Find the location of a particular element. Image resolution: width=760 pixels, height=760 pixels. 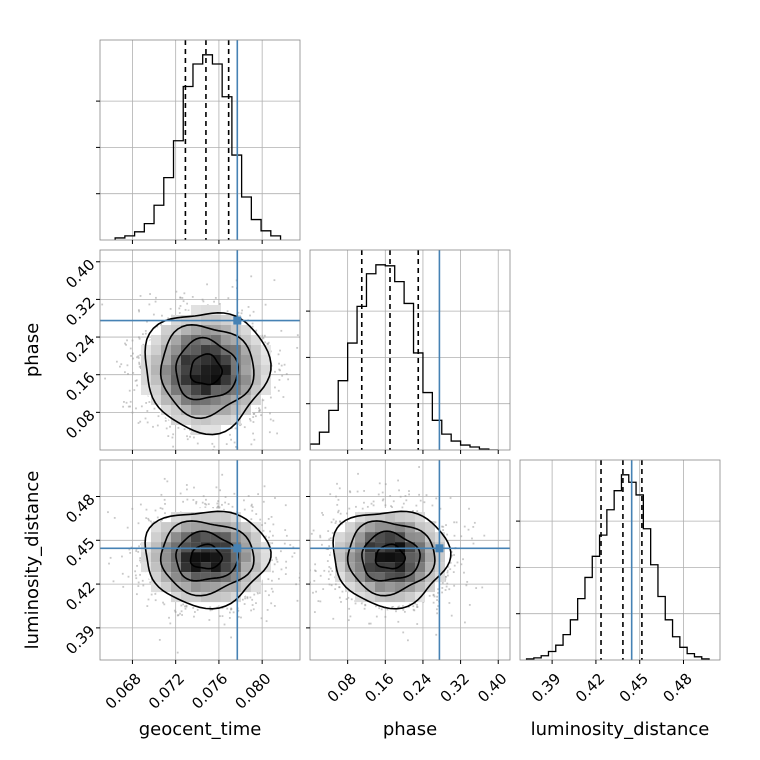

histogram-step-luminosity_distance is located at coordinates (617, 567).